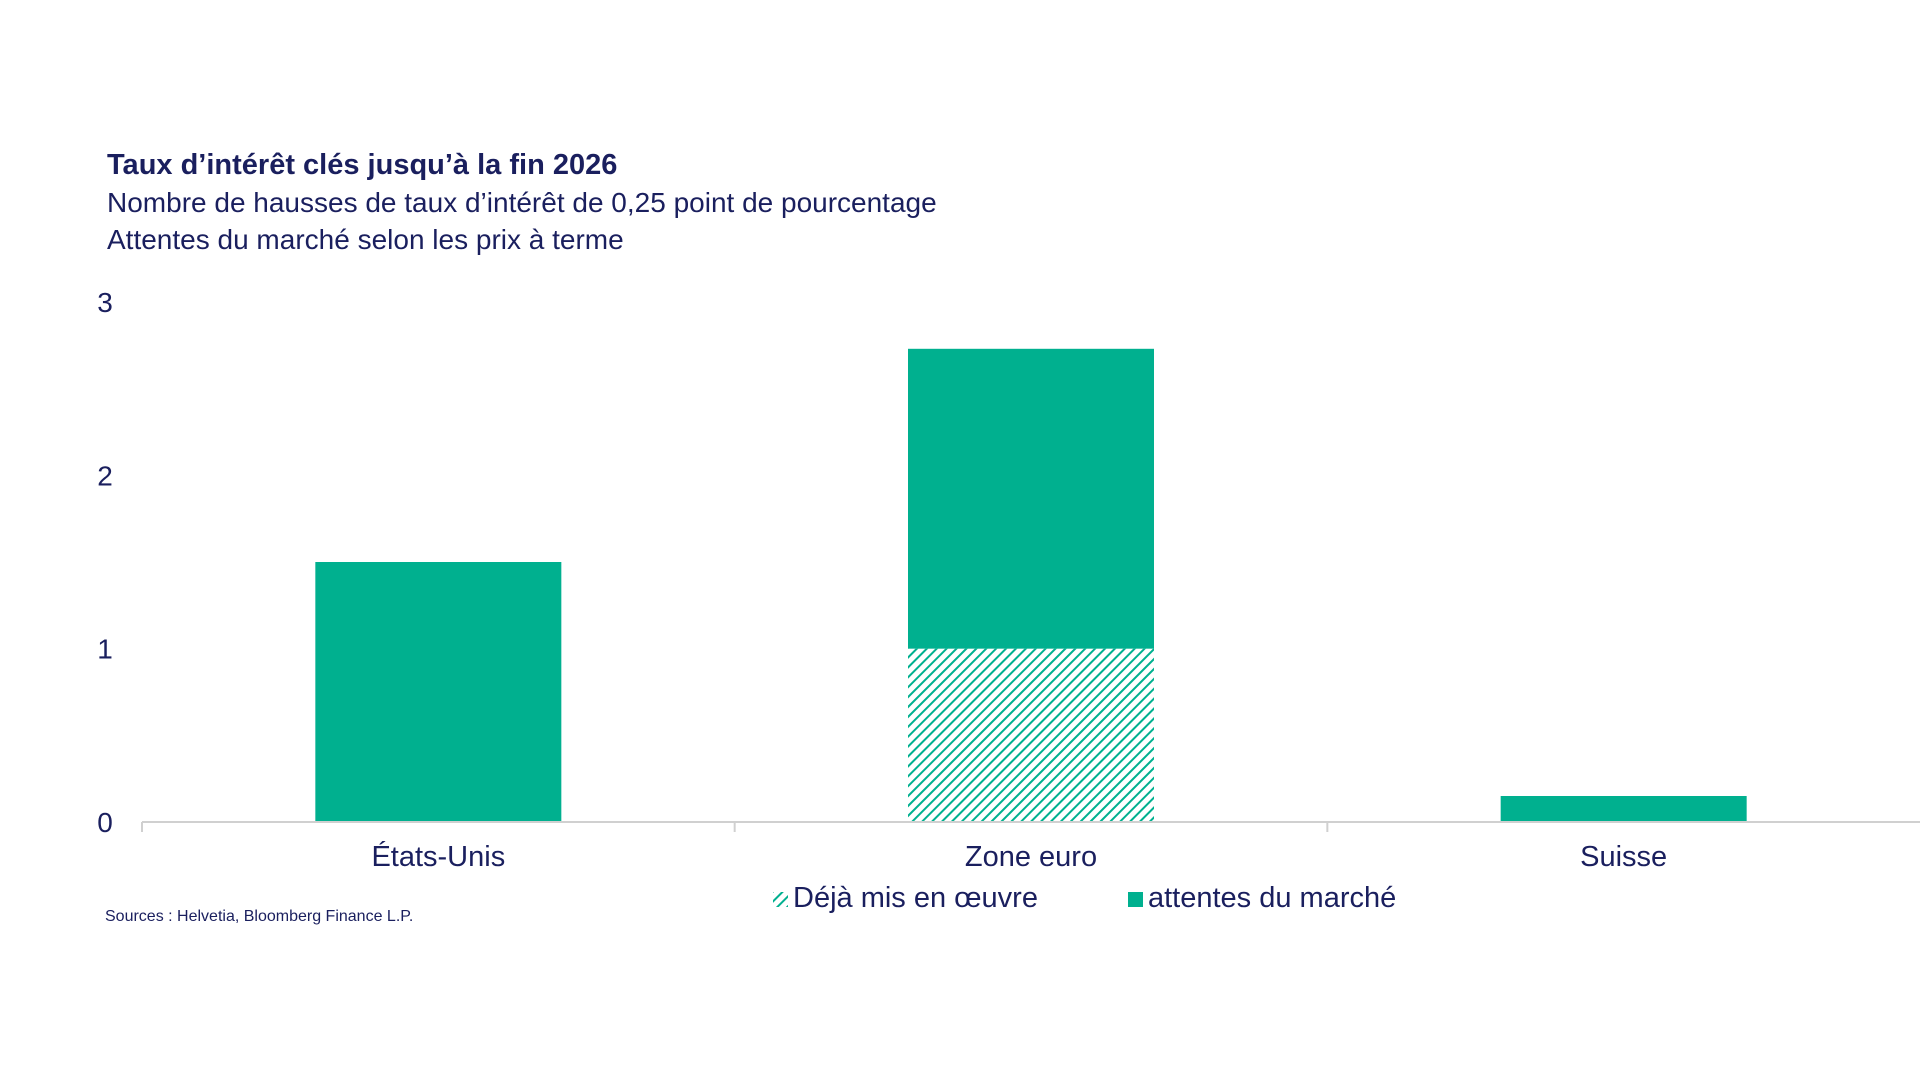 This screenshot has height=1080, width=1920. Describe the element at coordinates (362, 165) in the screenshot. I see `chart-title: Taux d’intérêt clés jusqu’à la fin 2026` at that location.